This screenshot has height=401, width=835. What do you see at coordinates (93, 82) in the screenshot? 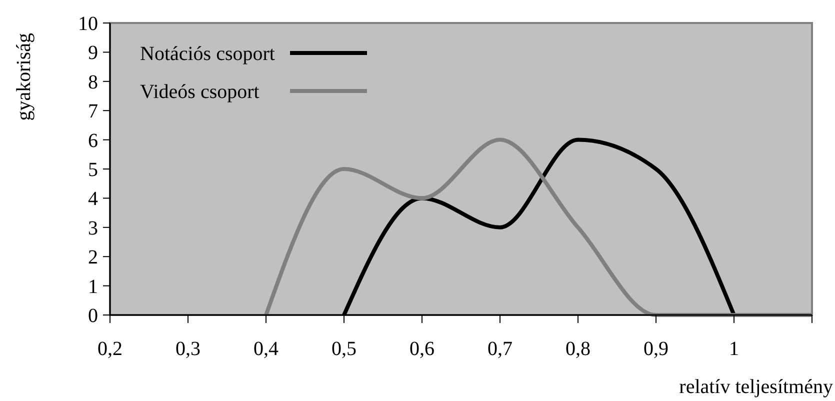
I see `y-tick-label: 8` at bounding box center [93, 82].